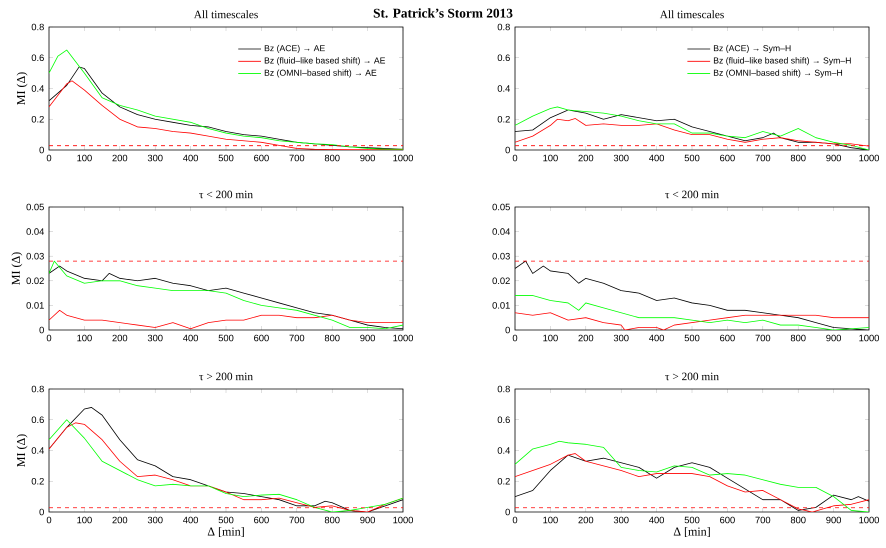 Image resolution: width=886 pixels, height=548 pixels. I want to click on y-tick-label: 0.01, so click(501, 305).